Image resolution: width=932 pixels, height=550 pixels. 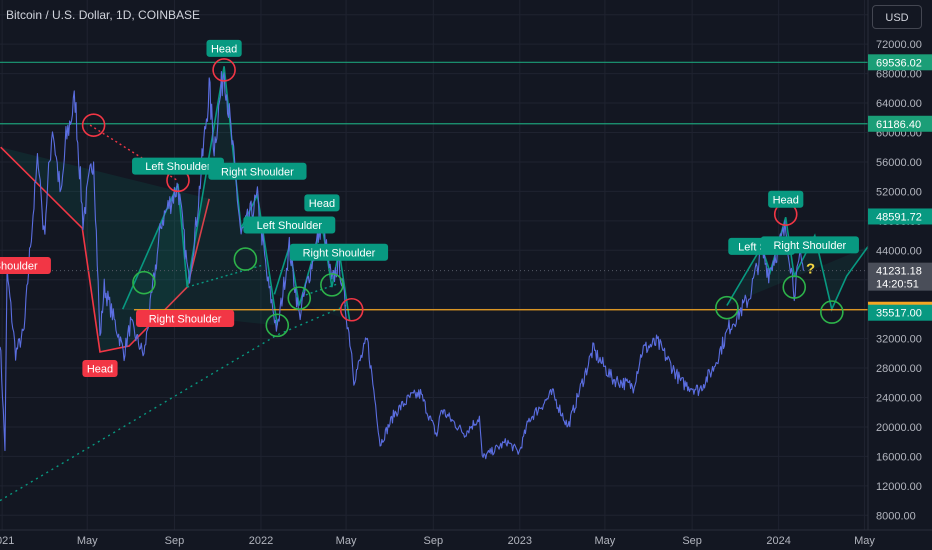 What do you see at coordinates (7, 541) in the screenshot?
I see `time-tick-label: 2021` at bounding box center [7, 541].